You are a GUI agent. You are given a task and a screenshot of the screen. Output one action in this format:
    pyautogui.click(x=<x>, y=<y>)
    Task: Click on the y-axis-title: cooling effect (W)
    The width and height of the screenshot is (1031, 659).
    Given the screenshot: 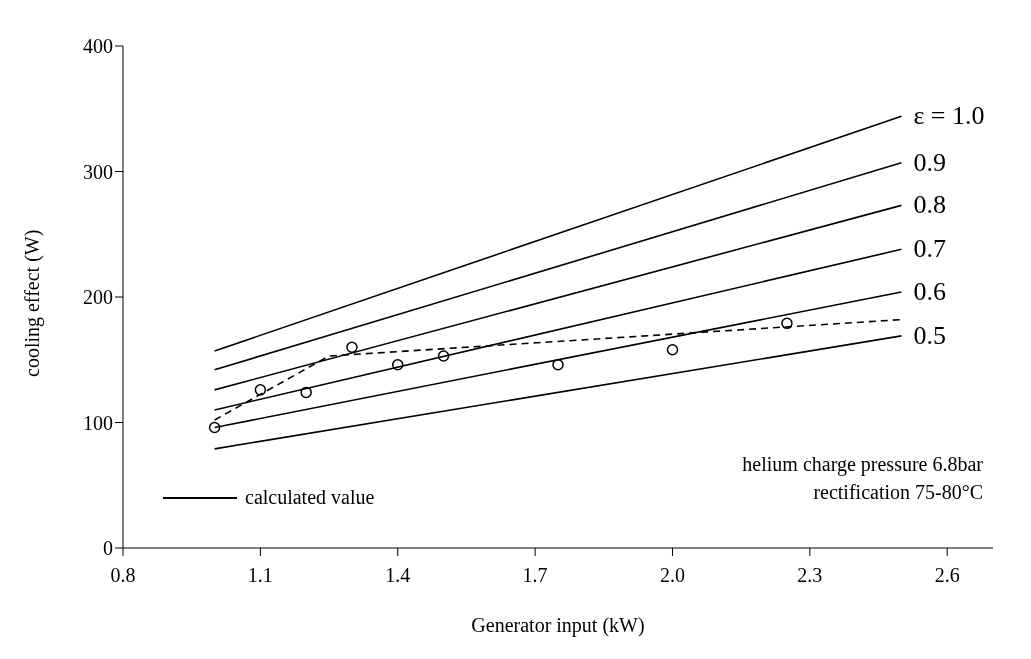 What is the action you would take?
    pyautogui.click(x=33, y=303)
    